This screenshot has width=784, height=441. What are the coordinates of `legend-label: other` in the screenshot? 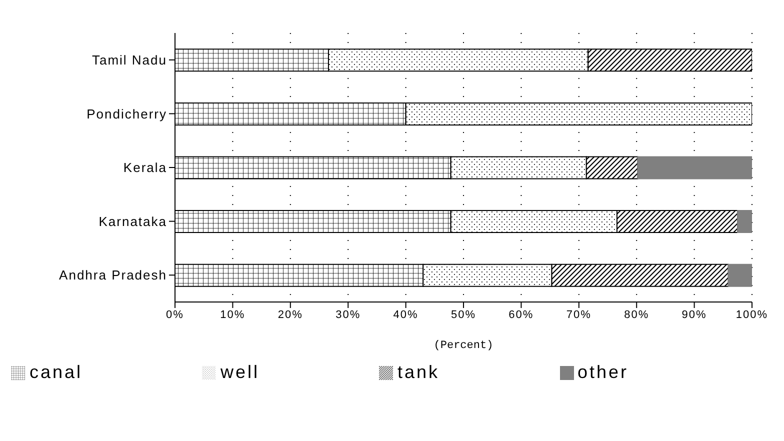 It's located at (603, 372).